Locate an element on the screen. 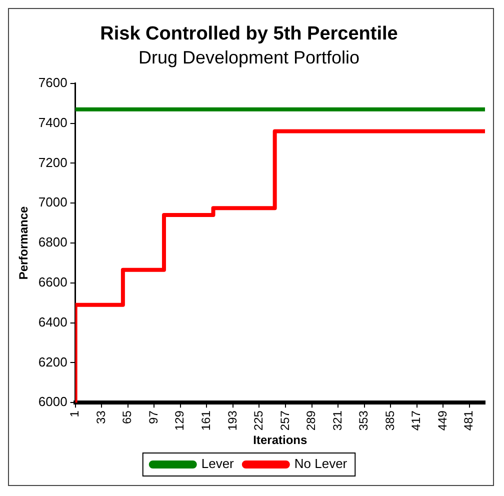 The height and width of the screenshot is (496, 504). x-tick-label: 449 is located at coordinates (442, 420).